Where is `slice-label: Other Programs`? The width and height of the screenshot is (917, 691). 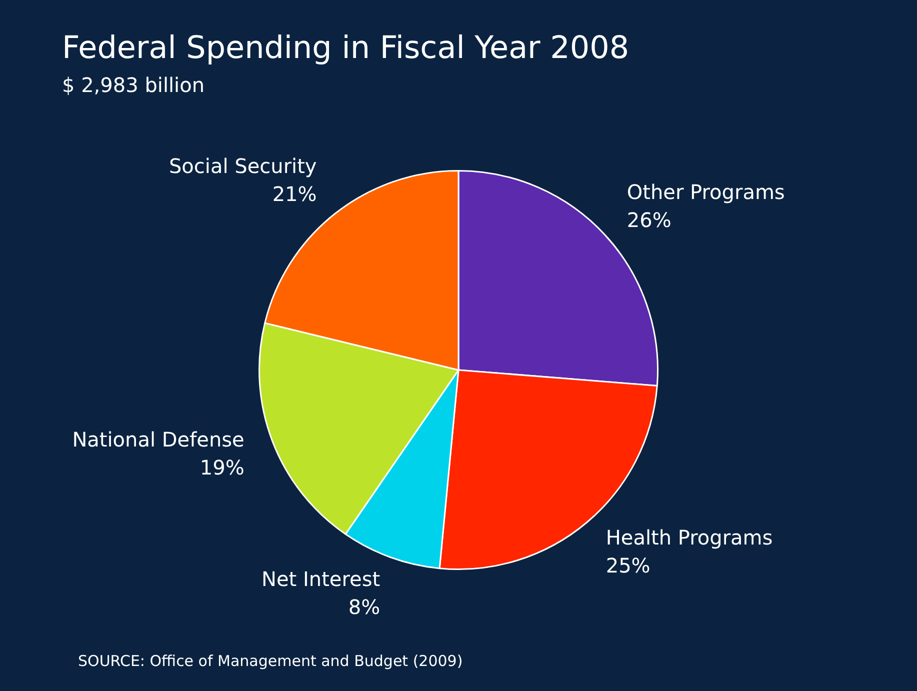 slice-label: Other Programs is located at coordinates (705, 192).